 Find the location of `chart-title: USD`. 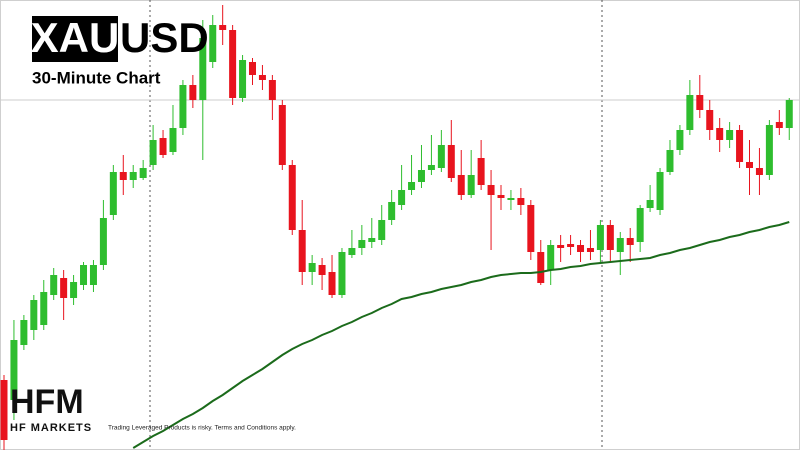

chart-title: USD is located at coordinates (164, 37).